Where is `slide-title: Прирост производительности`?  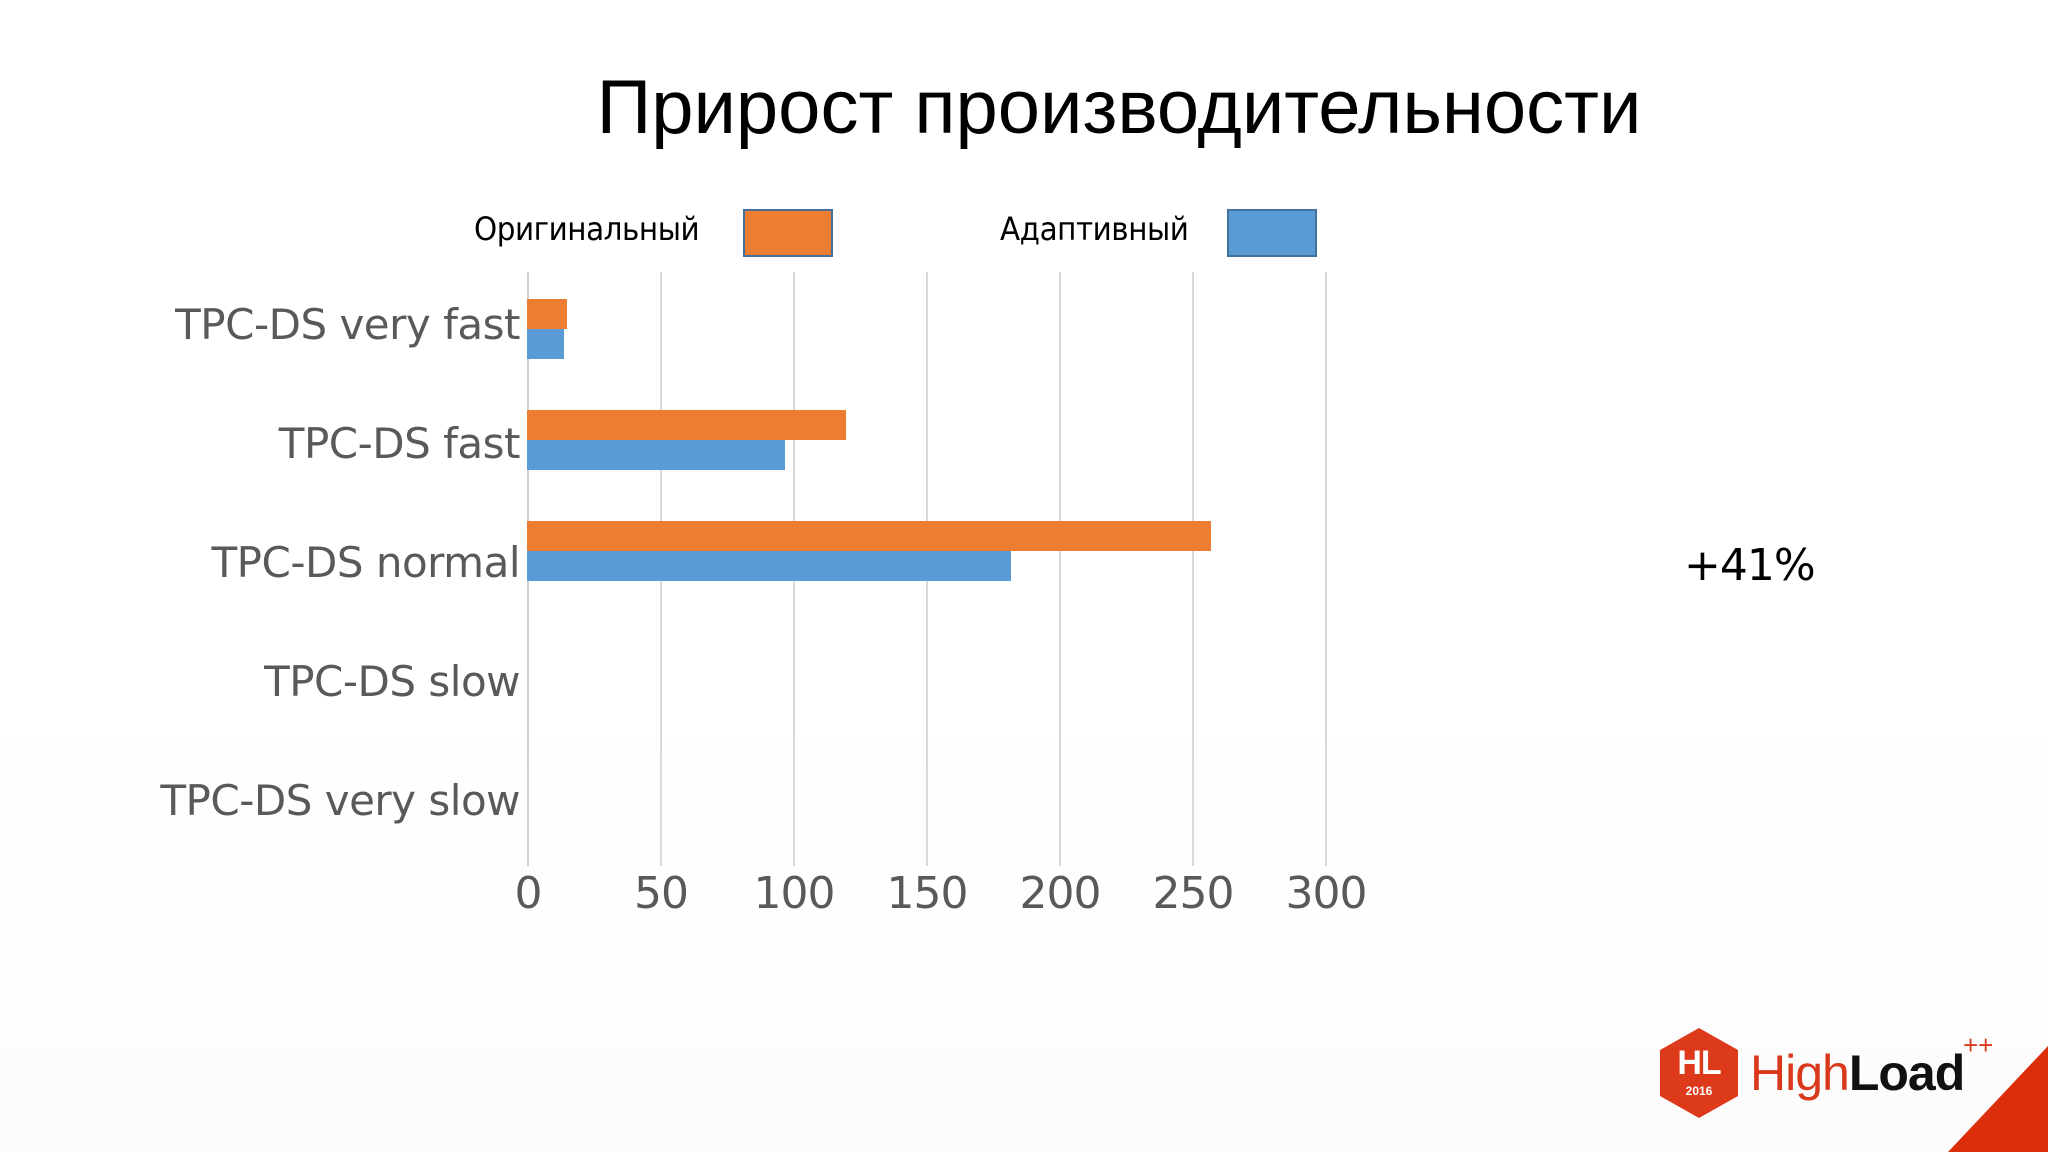 slide-title: Прирост производительности is located at coordinates (1119, 107).